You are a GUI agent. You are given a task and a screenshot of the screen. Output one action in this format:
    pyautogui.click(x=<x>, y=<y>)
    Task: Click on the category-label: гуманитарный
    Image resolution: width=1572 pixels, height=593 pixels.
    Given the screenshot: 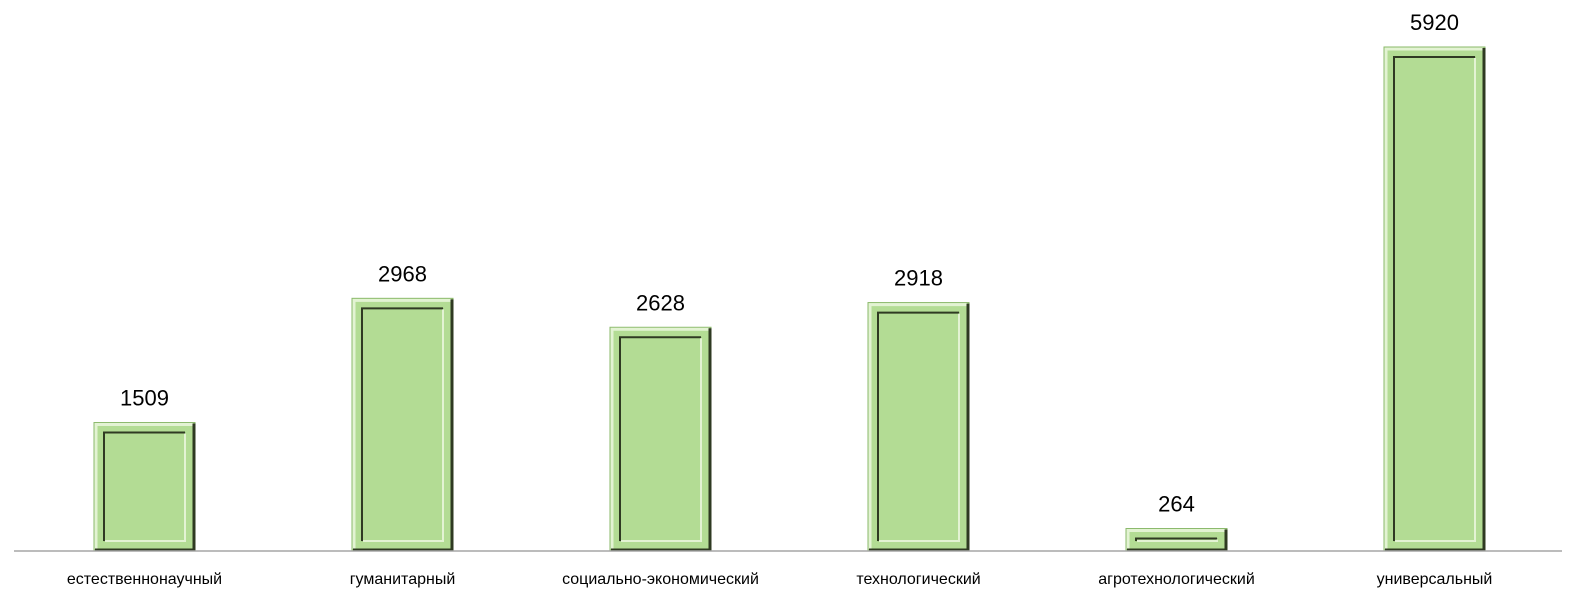 What is the action you would take?
    pyautogui.click(x=403, y=579)
    